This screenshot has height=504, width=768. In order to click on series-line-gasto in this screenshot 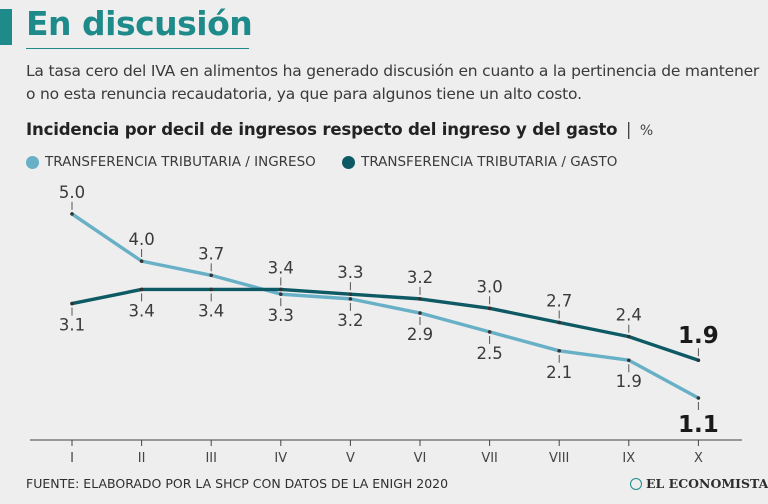, I will do `click(385, 324)`.